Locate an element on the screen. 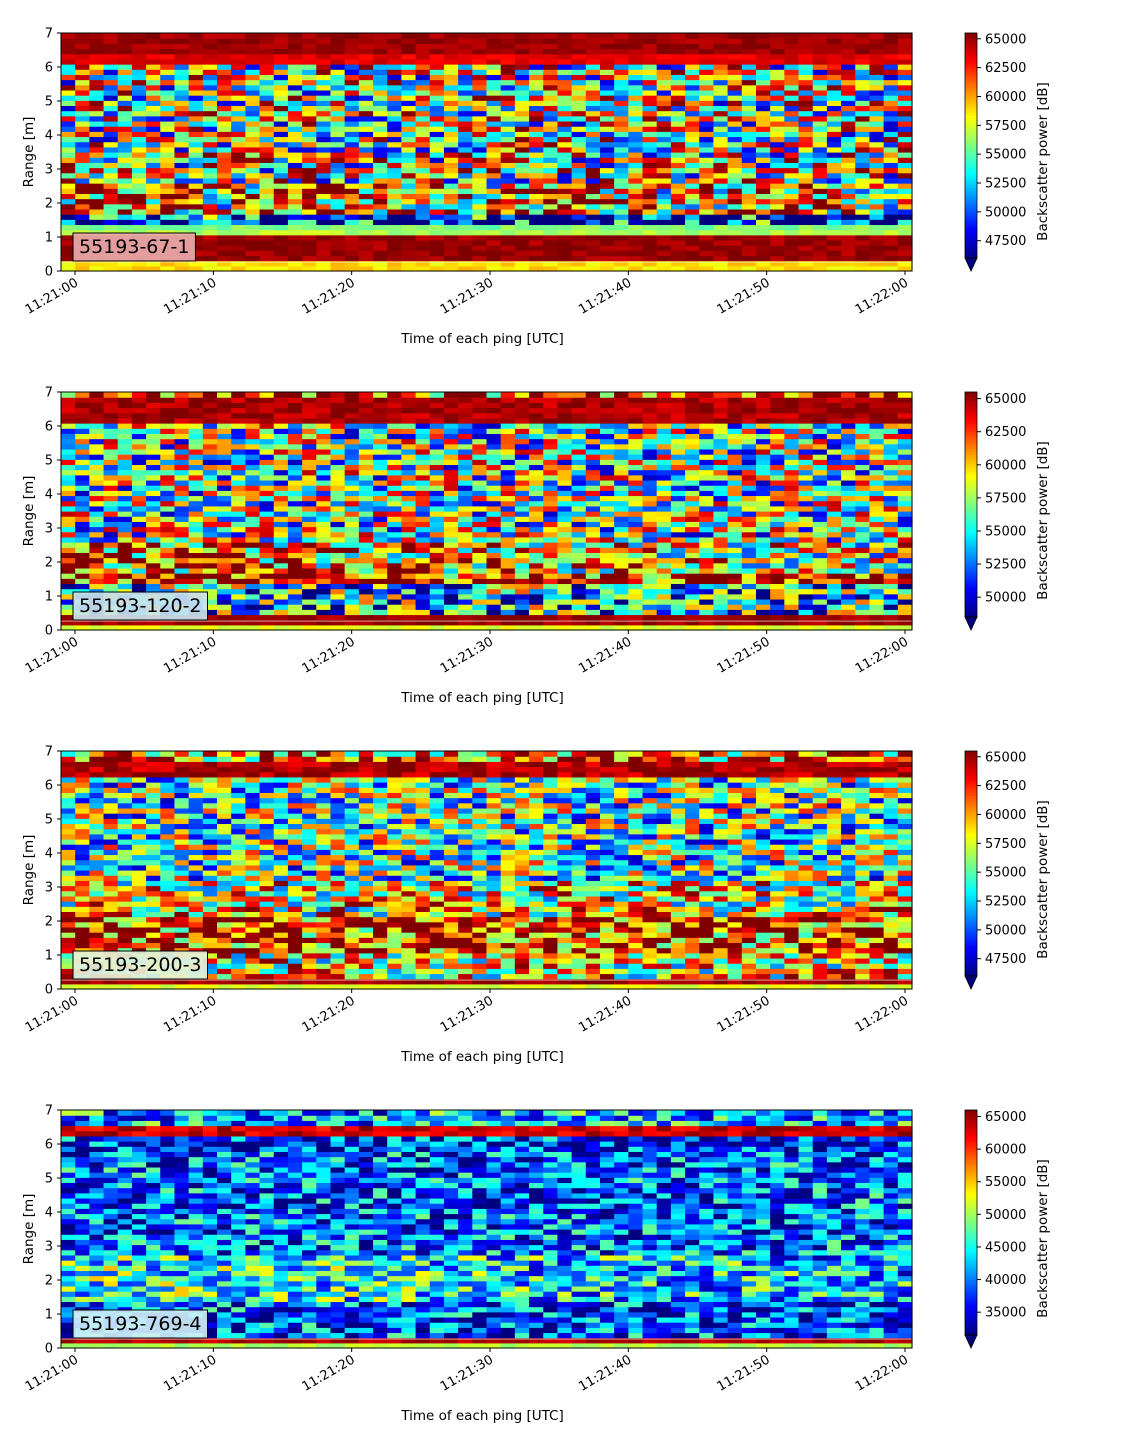 The width and height of the screenshot is (1140, 1436). id-label: 55193-67-1 is located at coordinates (134, 247).